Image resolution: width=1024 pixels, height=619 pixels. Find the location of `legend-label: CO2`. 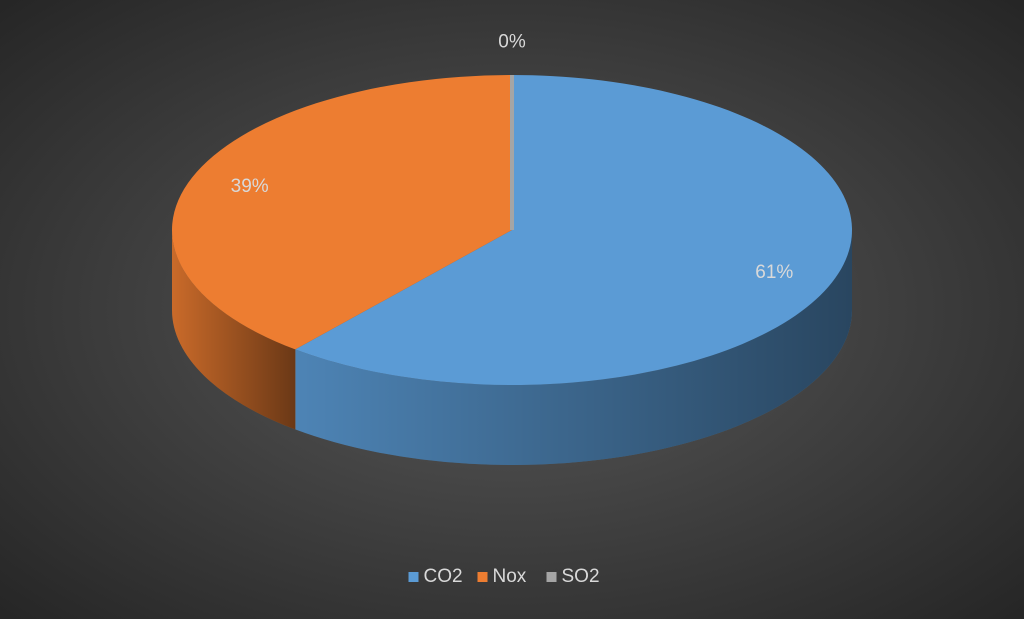

legend-label: CO2 is located at coordinates (443, 576).